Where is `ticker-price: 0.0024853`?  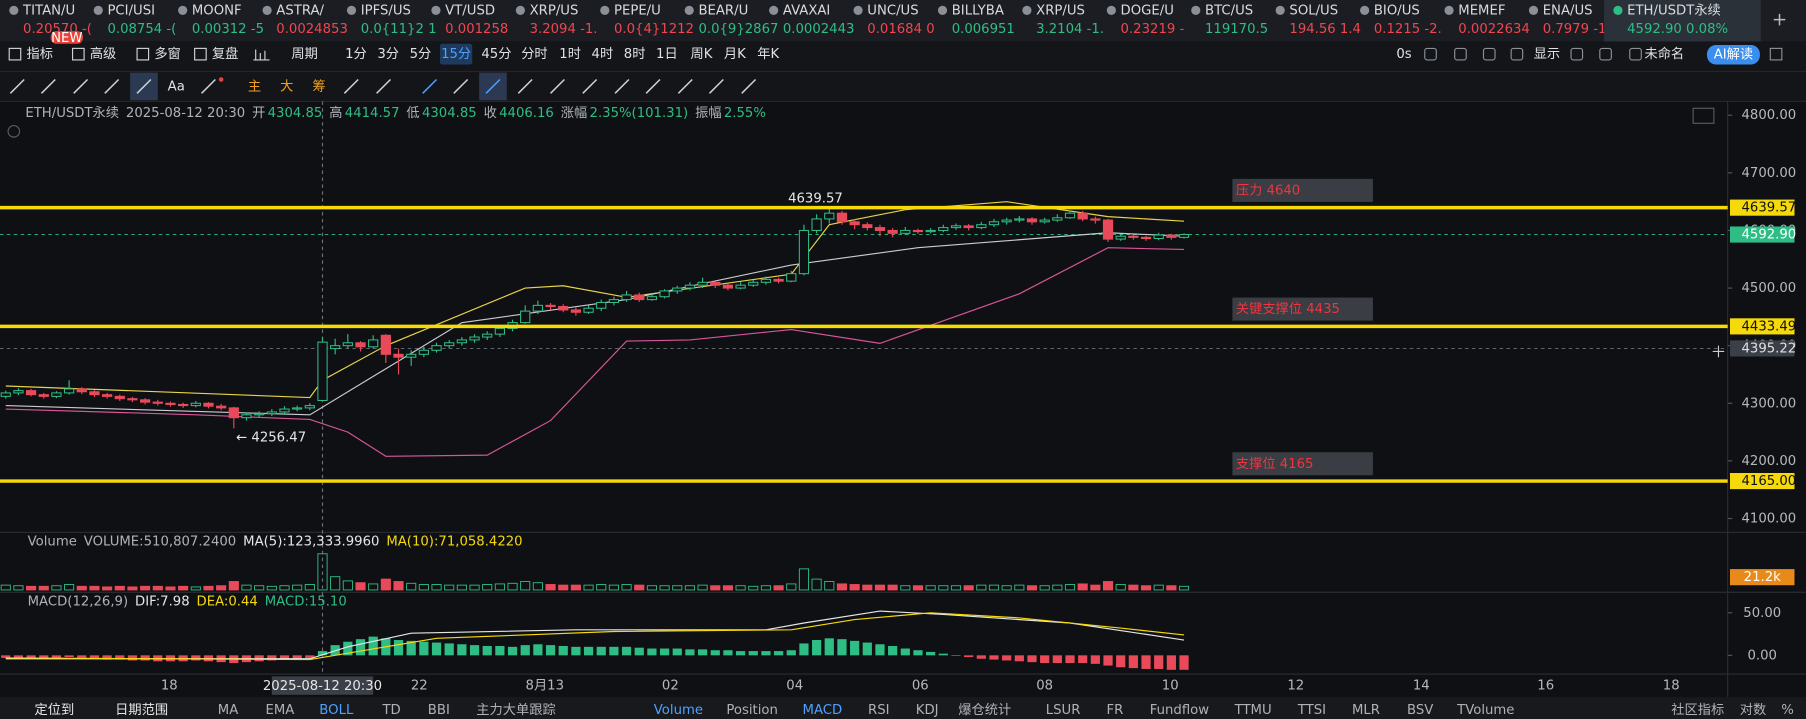 ticker-price: 0.0024853 is located at coordinates (312, 29).